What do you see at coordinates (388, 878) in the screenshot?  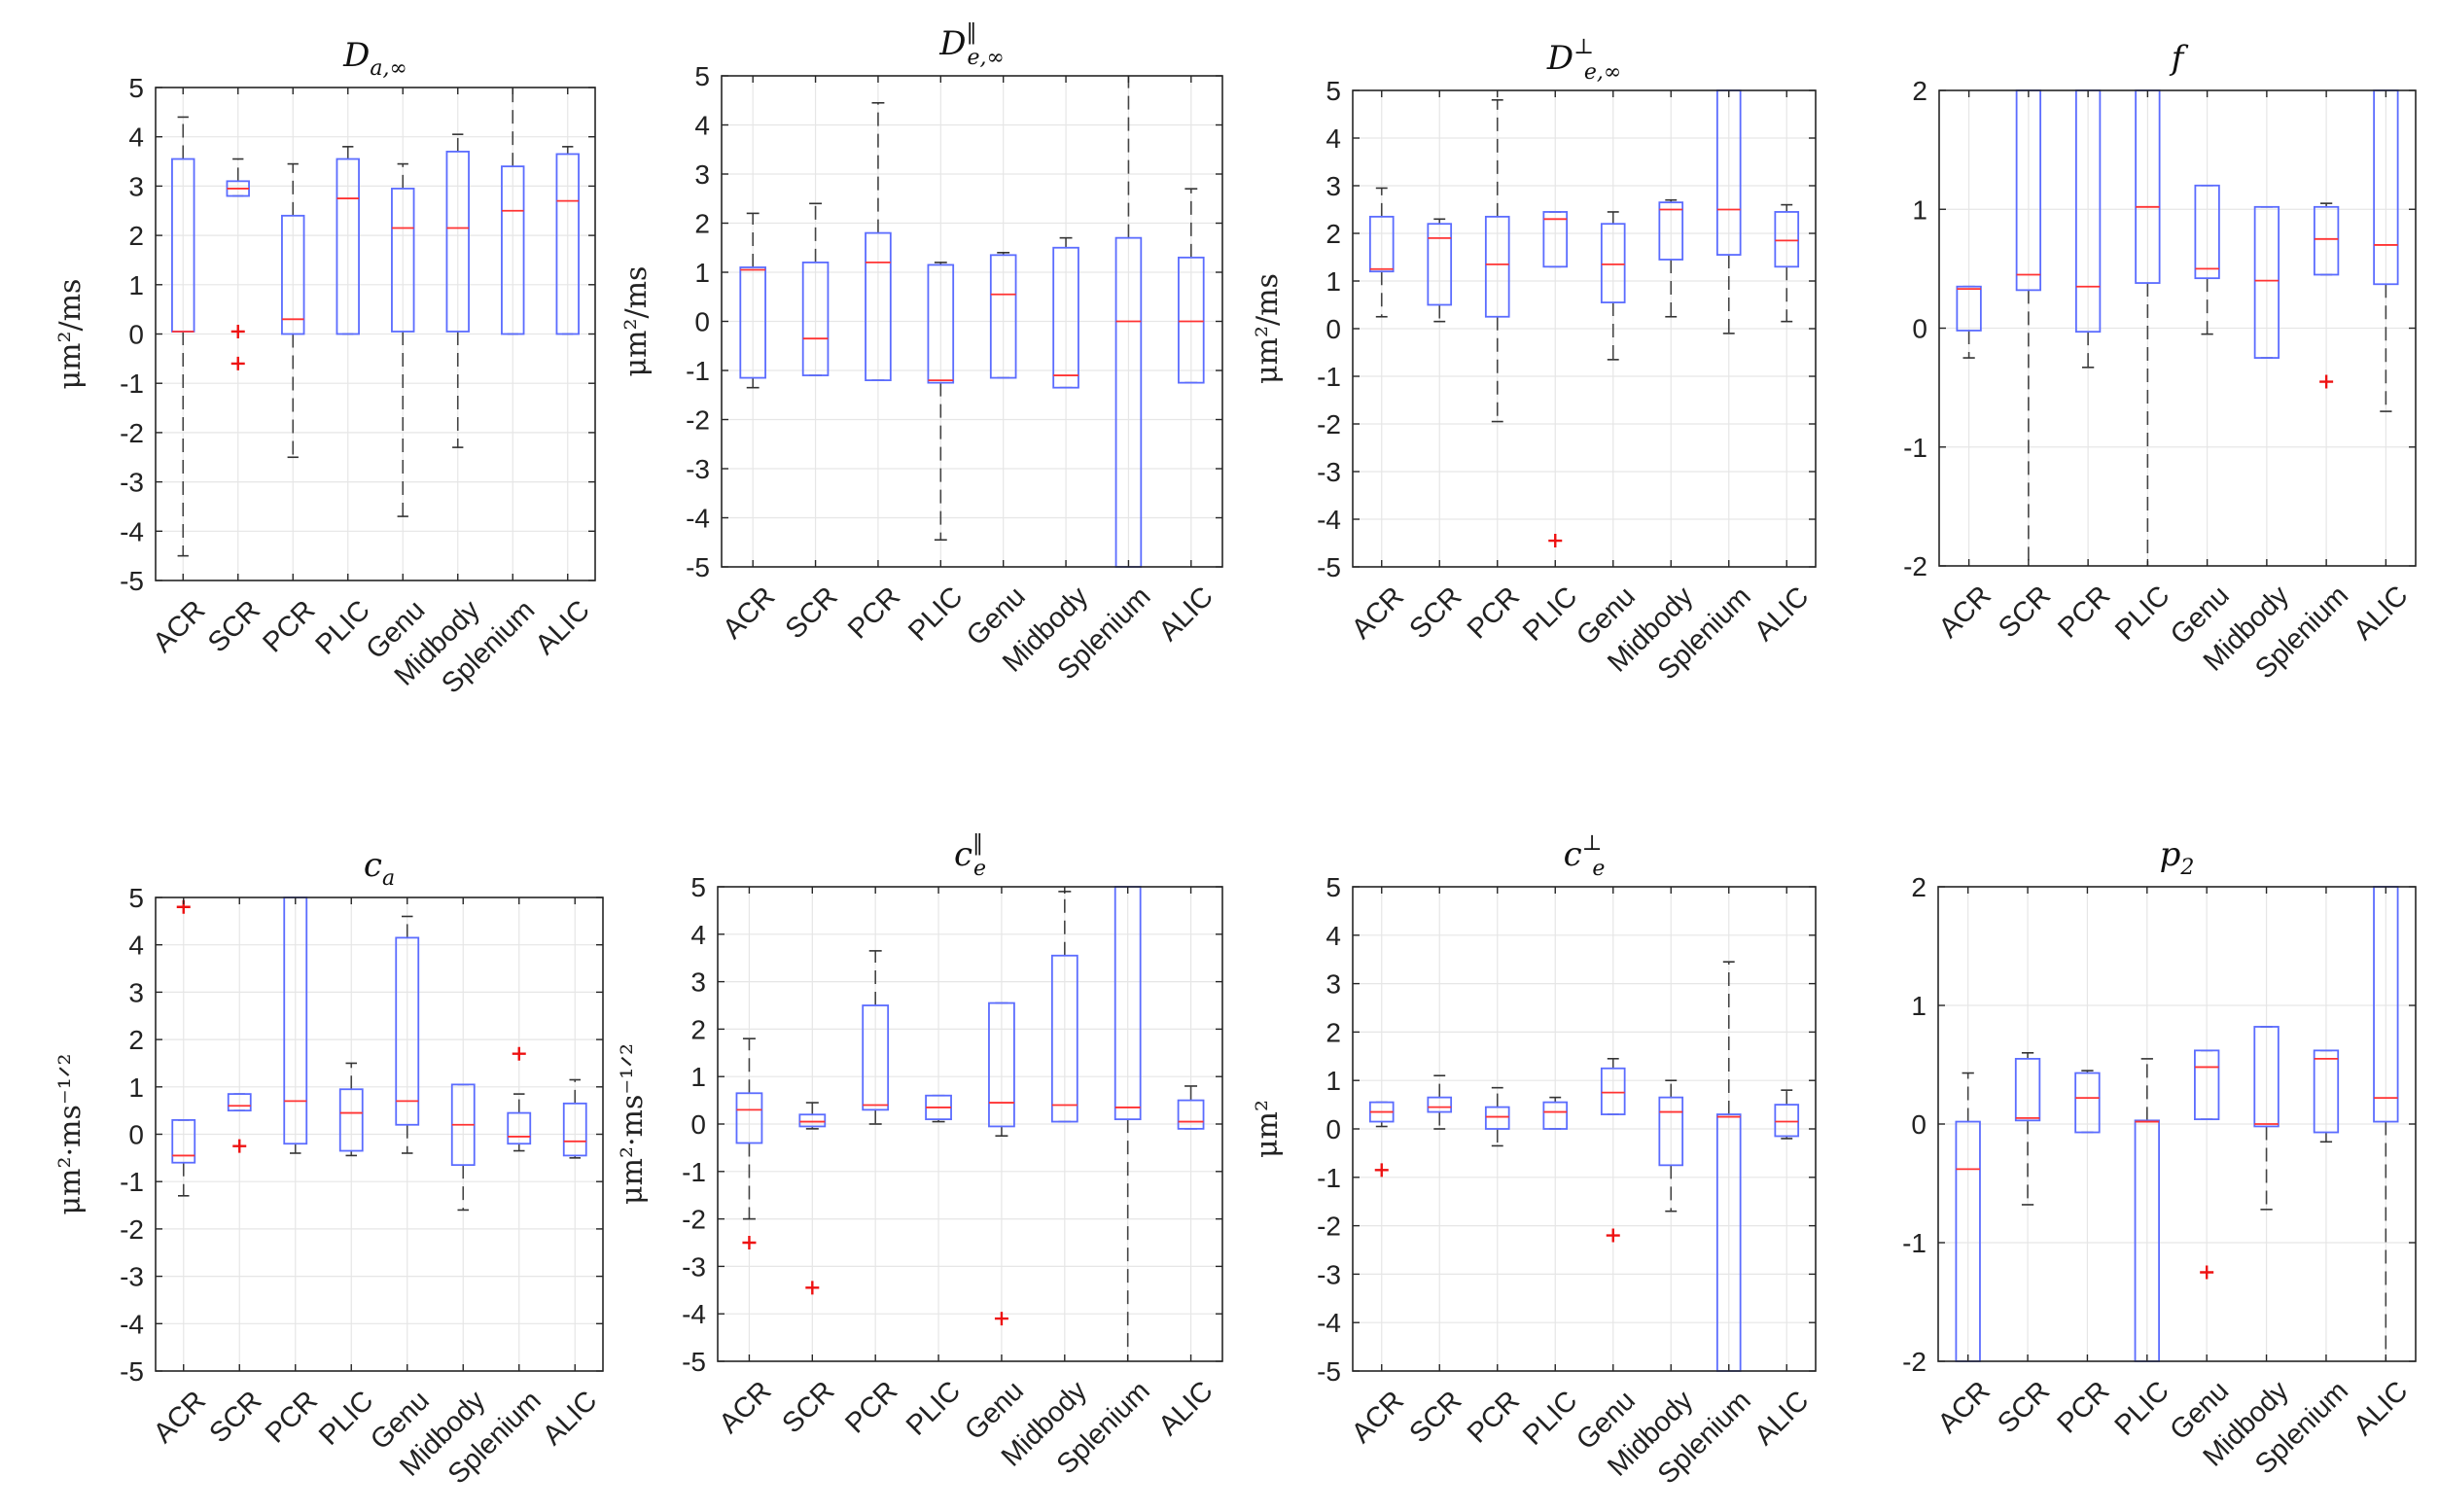 I see `chart-title-subscript: a` at bounding box center [388, 878].